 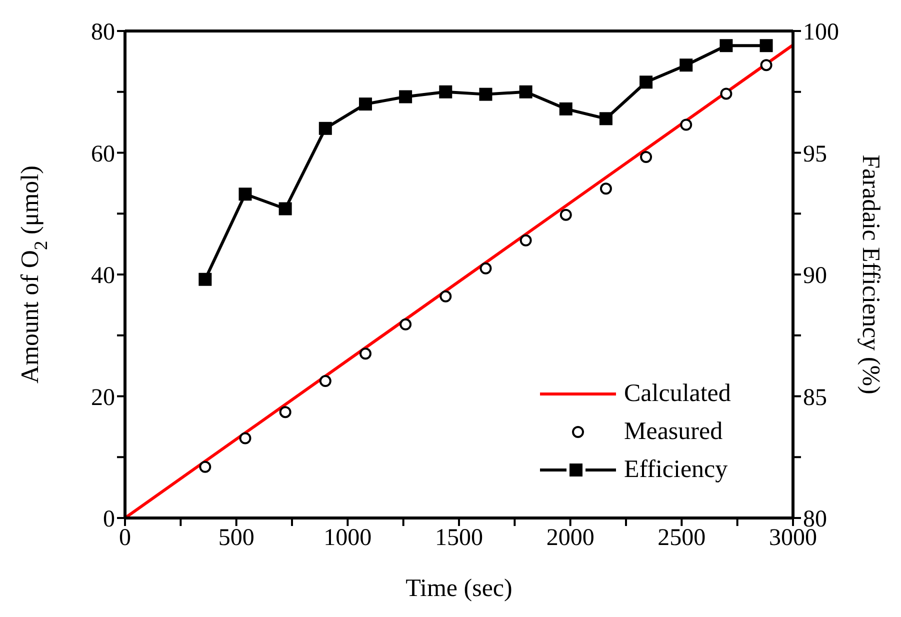 What do you see at coordinates (125, 538) in the screenshot?
I see `x-tick-label: 0` at bounding box center [125, 538].